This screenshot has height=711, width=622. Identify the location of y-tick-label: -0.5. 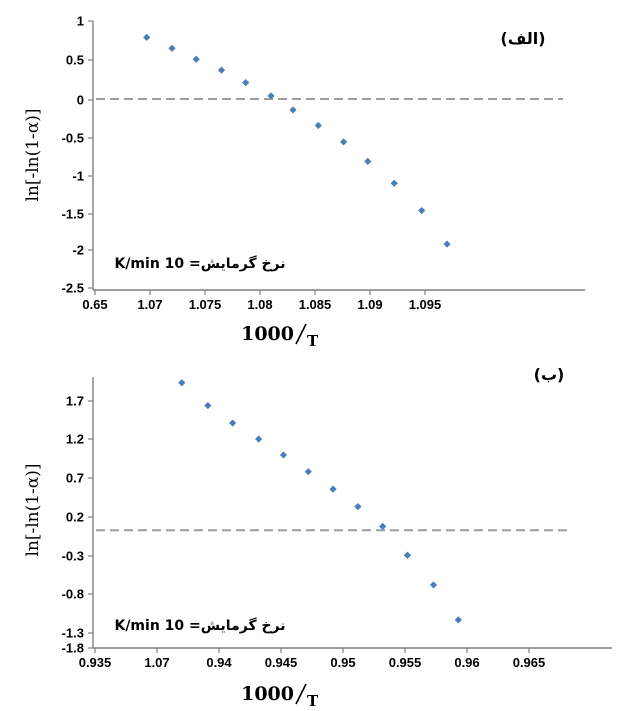
(73, 138).